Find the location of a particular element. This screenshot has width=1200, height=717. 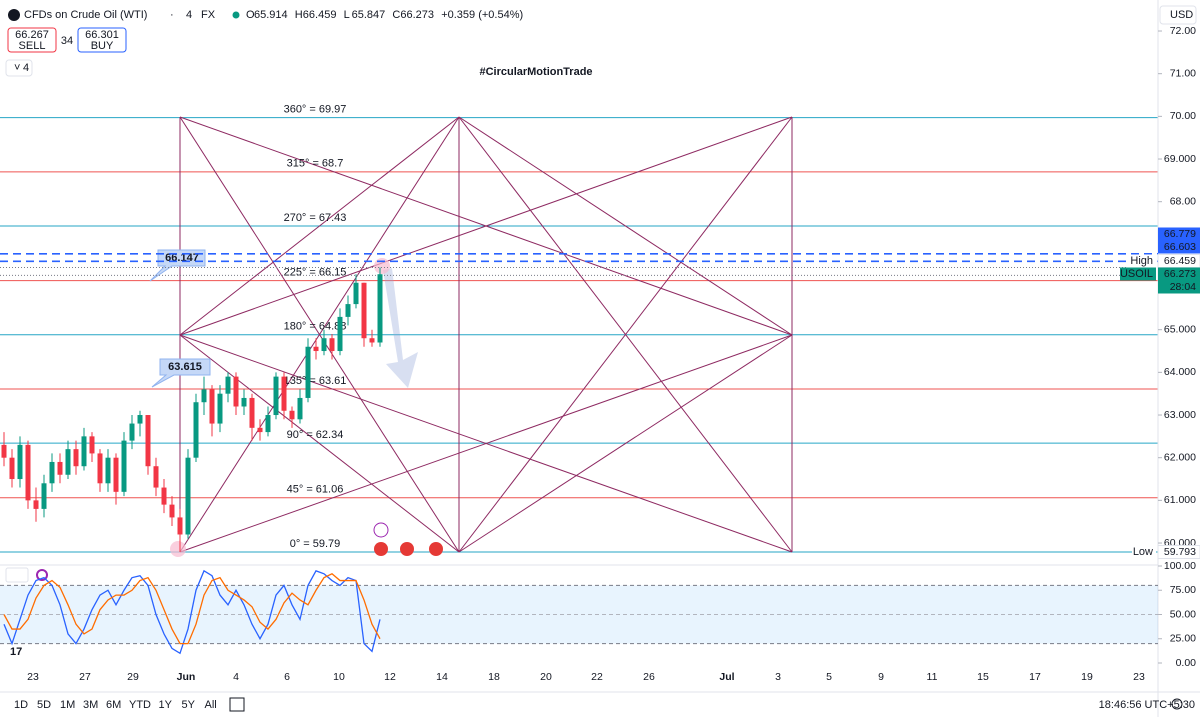

pane-toggle is located at coordinates (17, 575).